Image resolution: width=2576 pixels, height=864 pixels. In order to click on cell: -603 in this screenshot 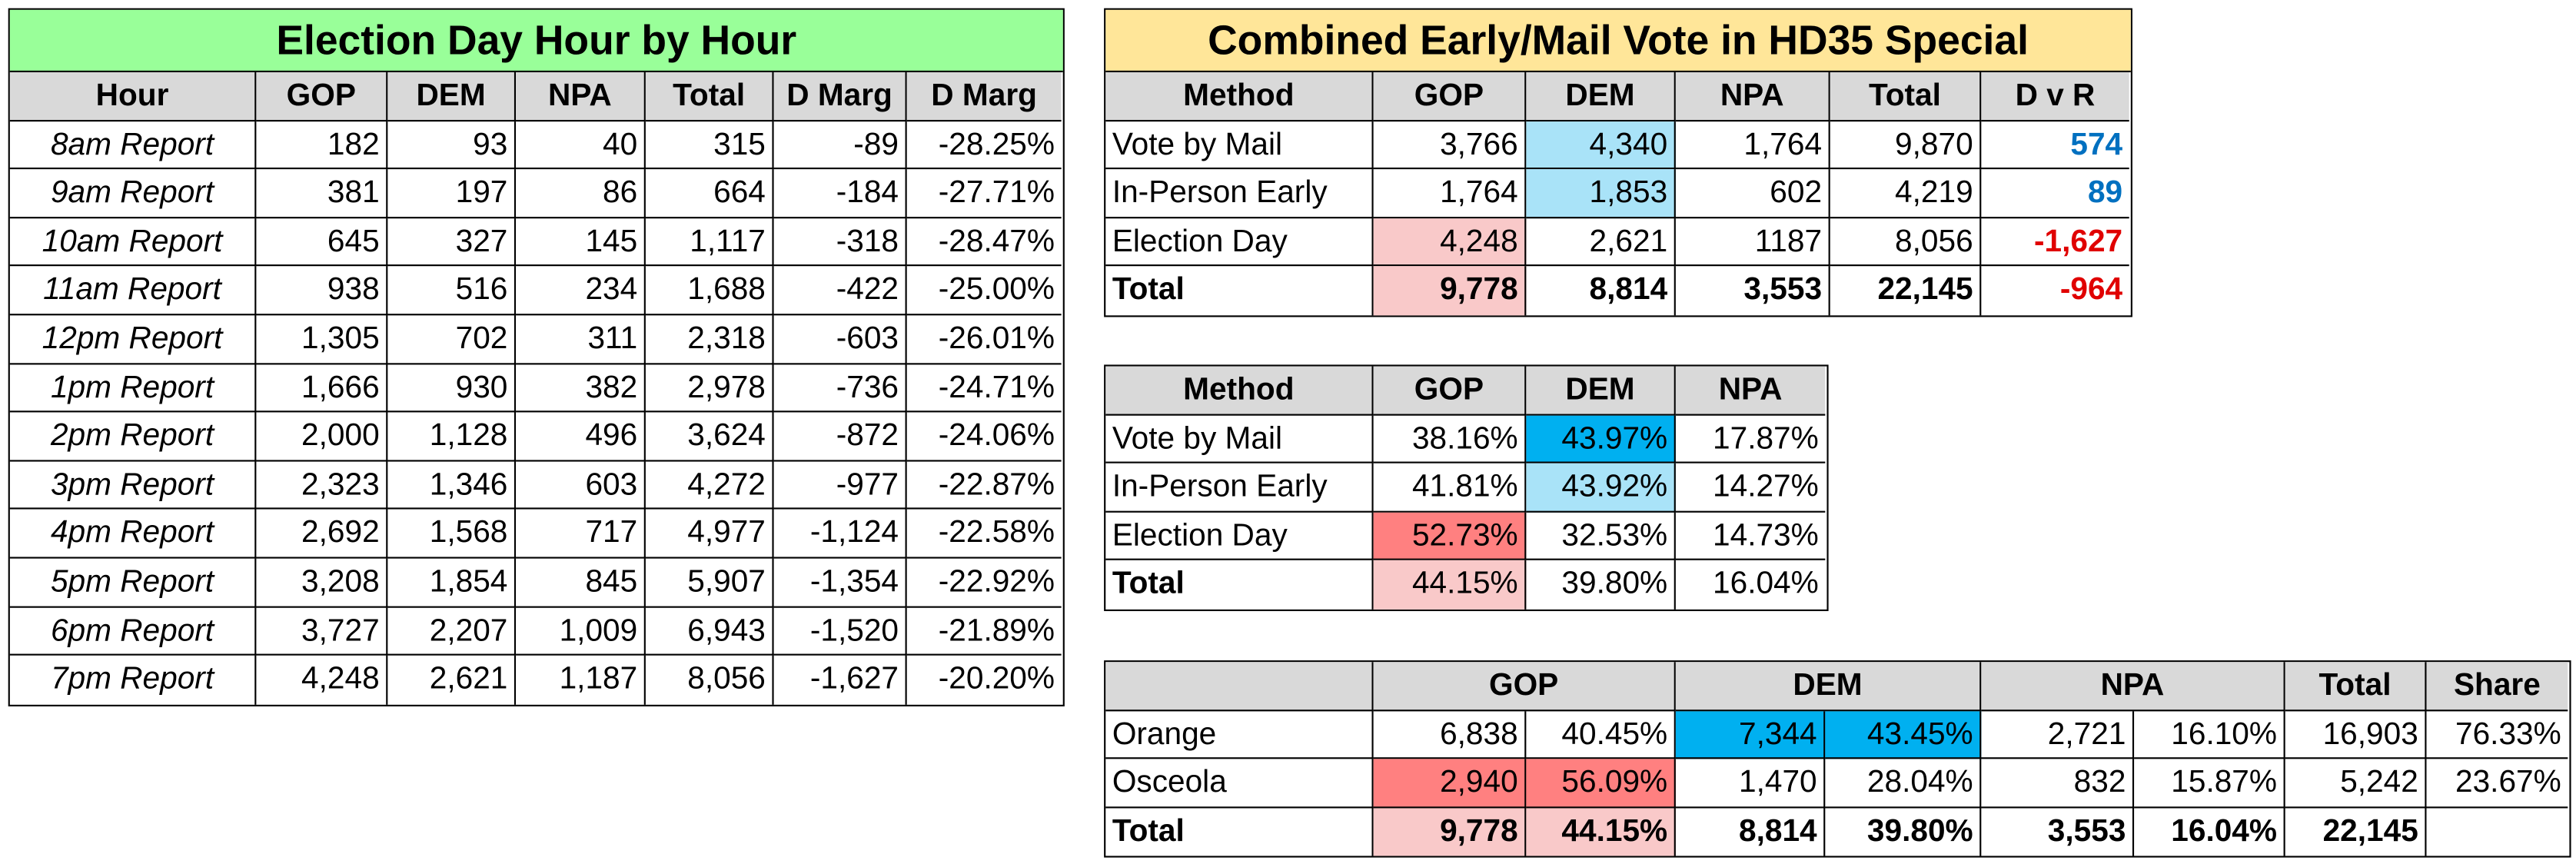, I will do `click(840, 339)`.